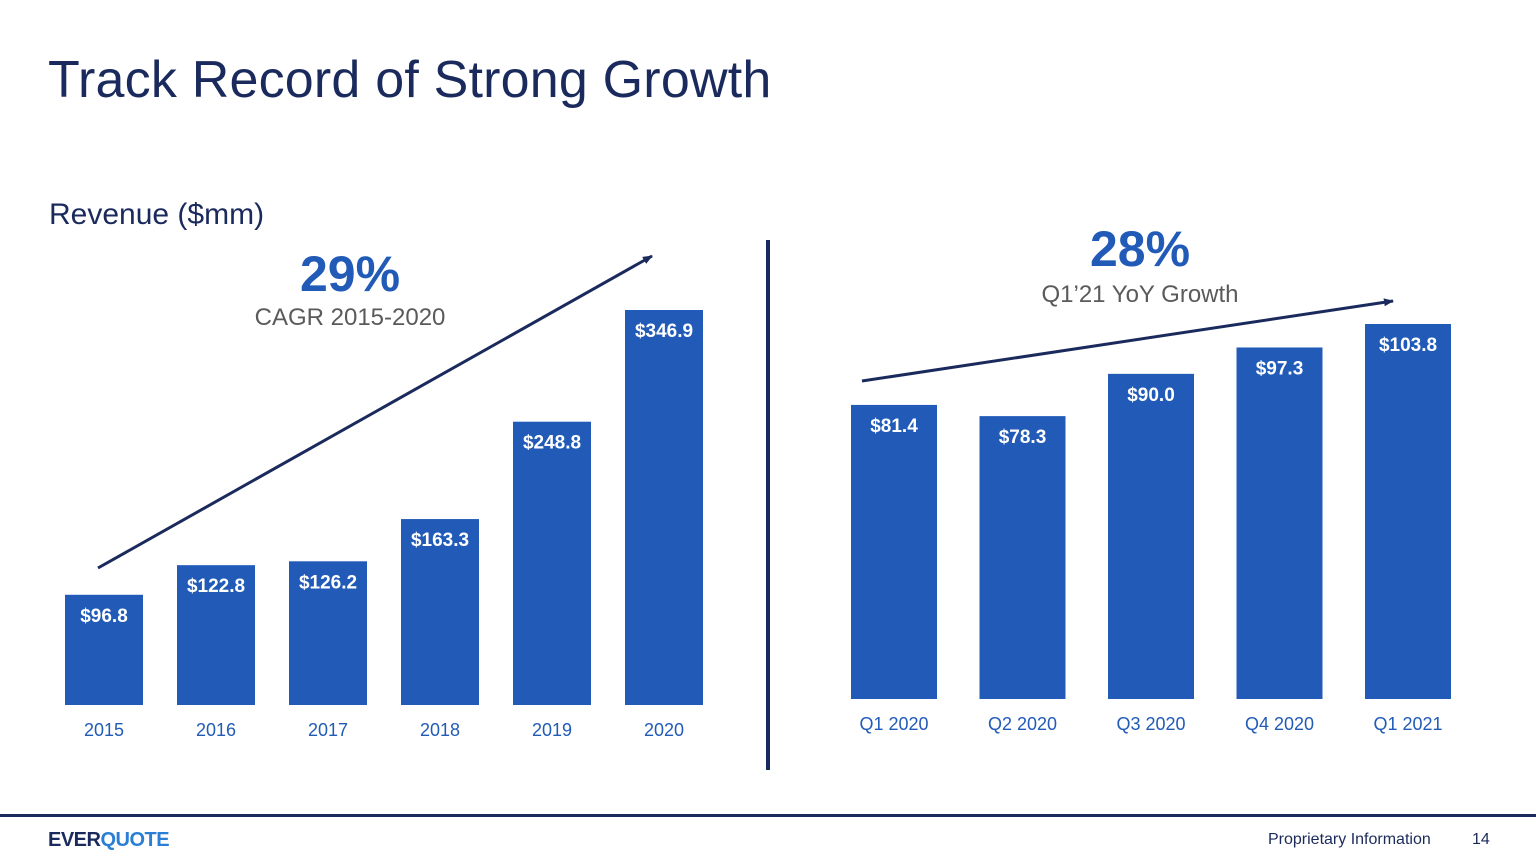 This screenshot has height=864, width=1536. Describe the element at coordinates (1022, 557) in the screenshot. I see `bar-q2-2020` at that location.